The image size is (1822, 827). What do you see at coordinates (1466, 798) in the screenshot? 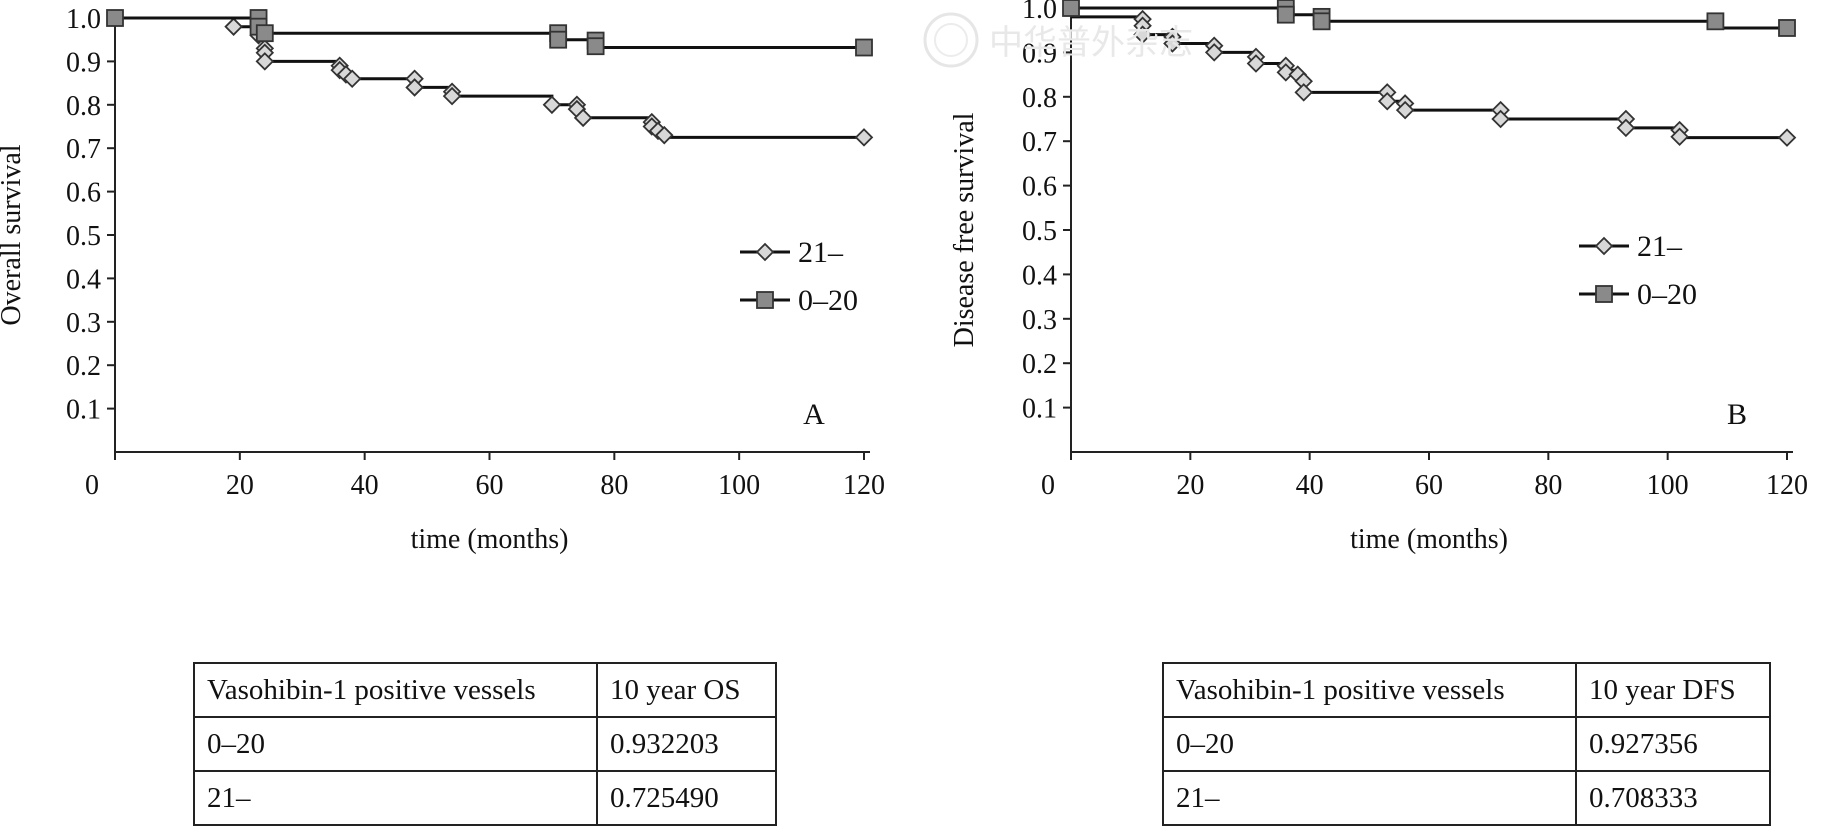
I see `table-row: 21– 0.708333` at bounding box center [1466, 798].